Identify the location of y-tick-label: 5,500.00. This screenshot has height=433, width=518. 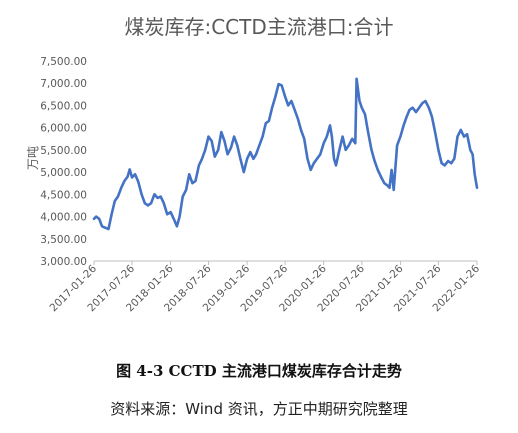
(63, 151).